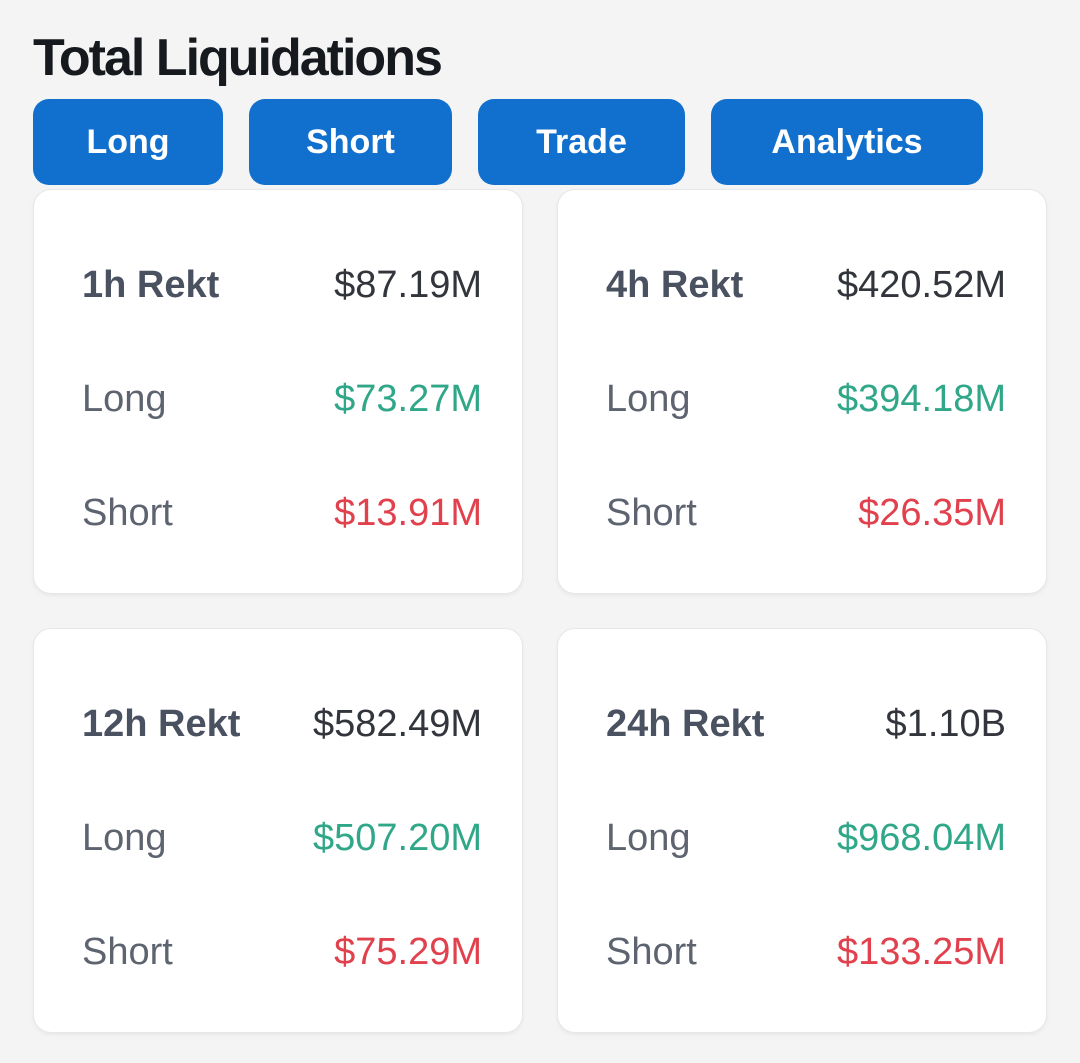 The height and width of the screenshot is (1063, 1080). Describe the element at coordinates (282, 513) in the screenshot. I see `short-row: Short $13.91M` at that location.